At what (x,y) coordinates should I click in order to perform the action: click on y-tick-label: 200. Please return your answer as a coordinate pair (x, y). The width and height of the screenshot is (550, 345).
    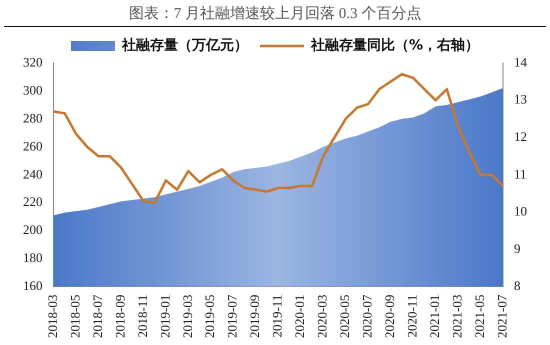
    Looking at the image, I should click on (32, 230).